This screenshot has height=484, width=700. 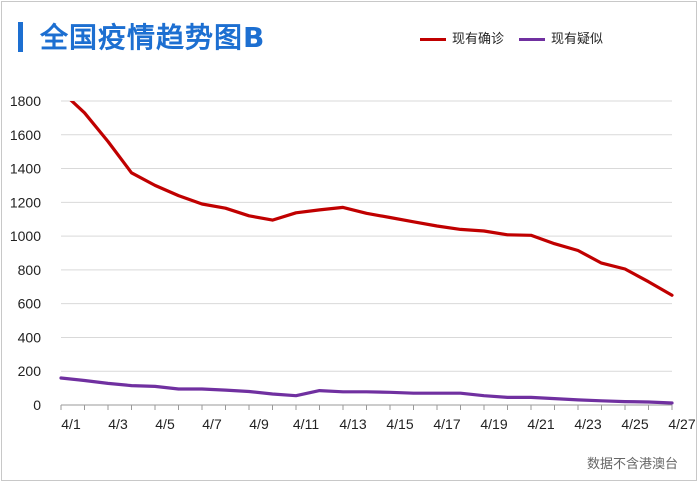 What do you see at coordinates (478, 39) in the screenshot?
I see `legend-label-confirmed: 现有确诊` at bounding box center [478, 39].